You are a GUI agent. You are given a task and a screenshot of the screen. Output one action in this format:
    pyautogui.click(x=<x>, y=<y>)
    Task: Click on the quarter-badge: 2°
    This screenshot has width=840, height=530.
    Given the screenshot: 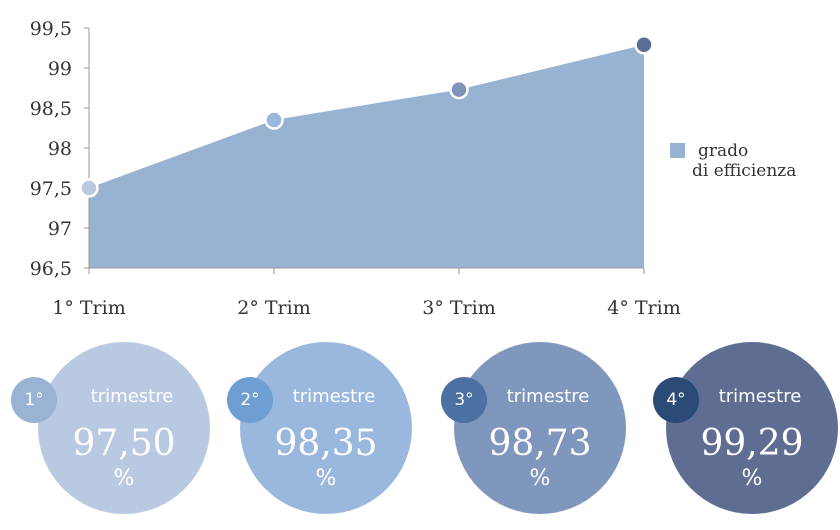 What is the action you would take?
    pyautogui.click(x=250, y=400)
    